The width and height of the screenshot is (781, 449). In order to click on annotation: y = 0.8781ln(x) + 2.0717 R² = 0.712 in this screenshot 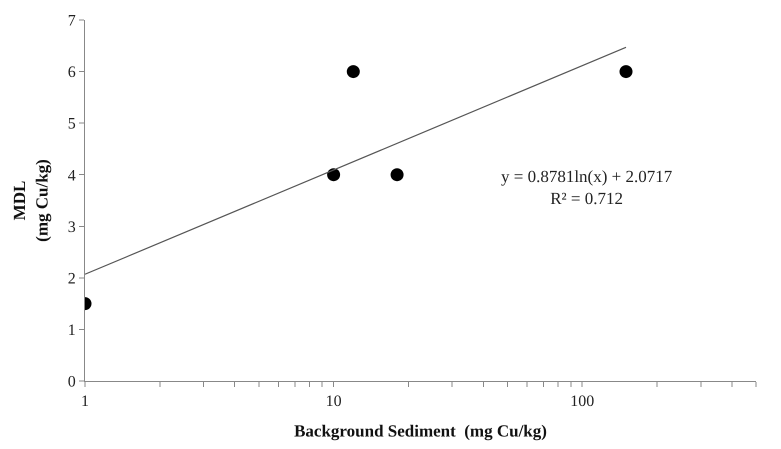, I will do `click(587, 187)`.